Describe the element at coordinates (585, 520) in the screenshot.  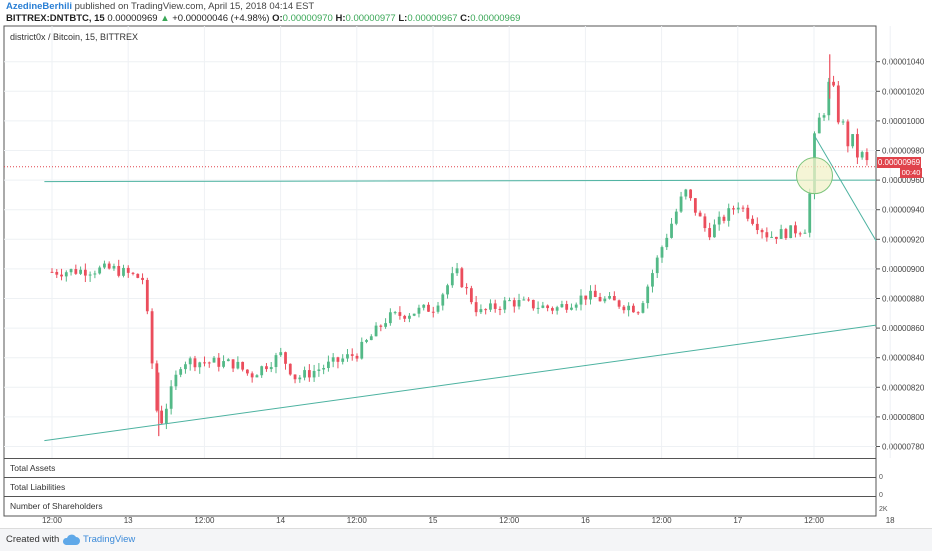
I see `x-tick-label: 16` at that location.